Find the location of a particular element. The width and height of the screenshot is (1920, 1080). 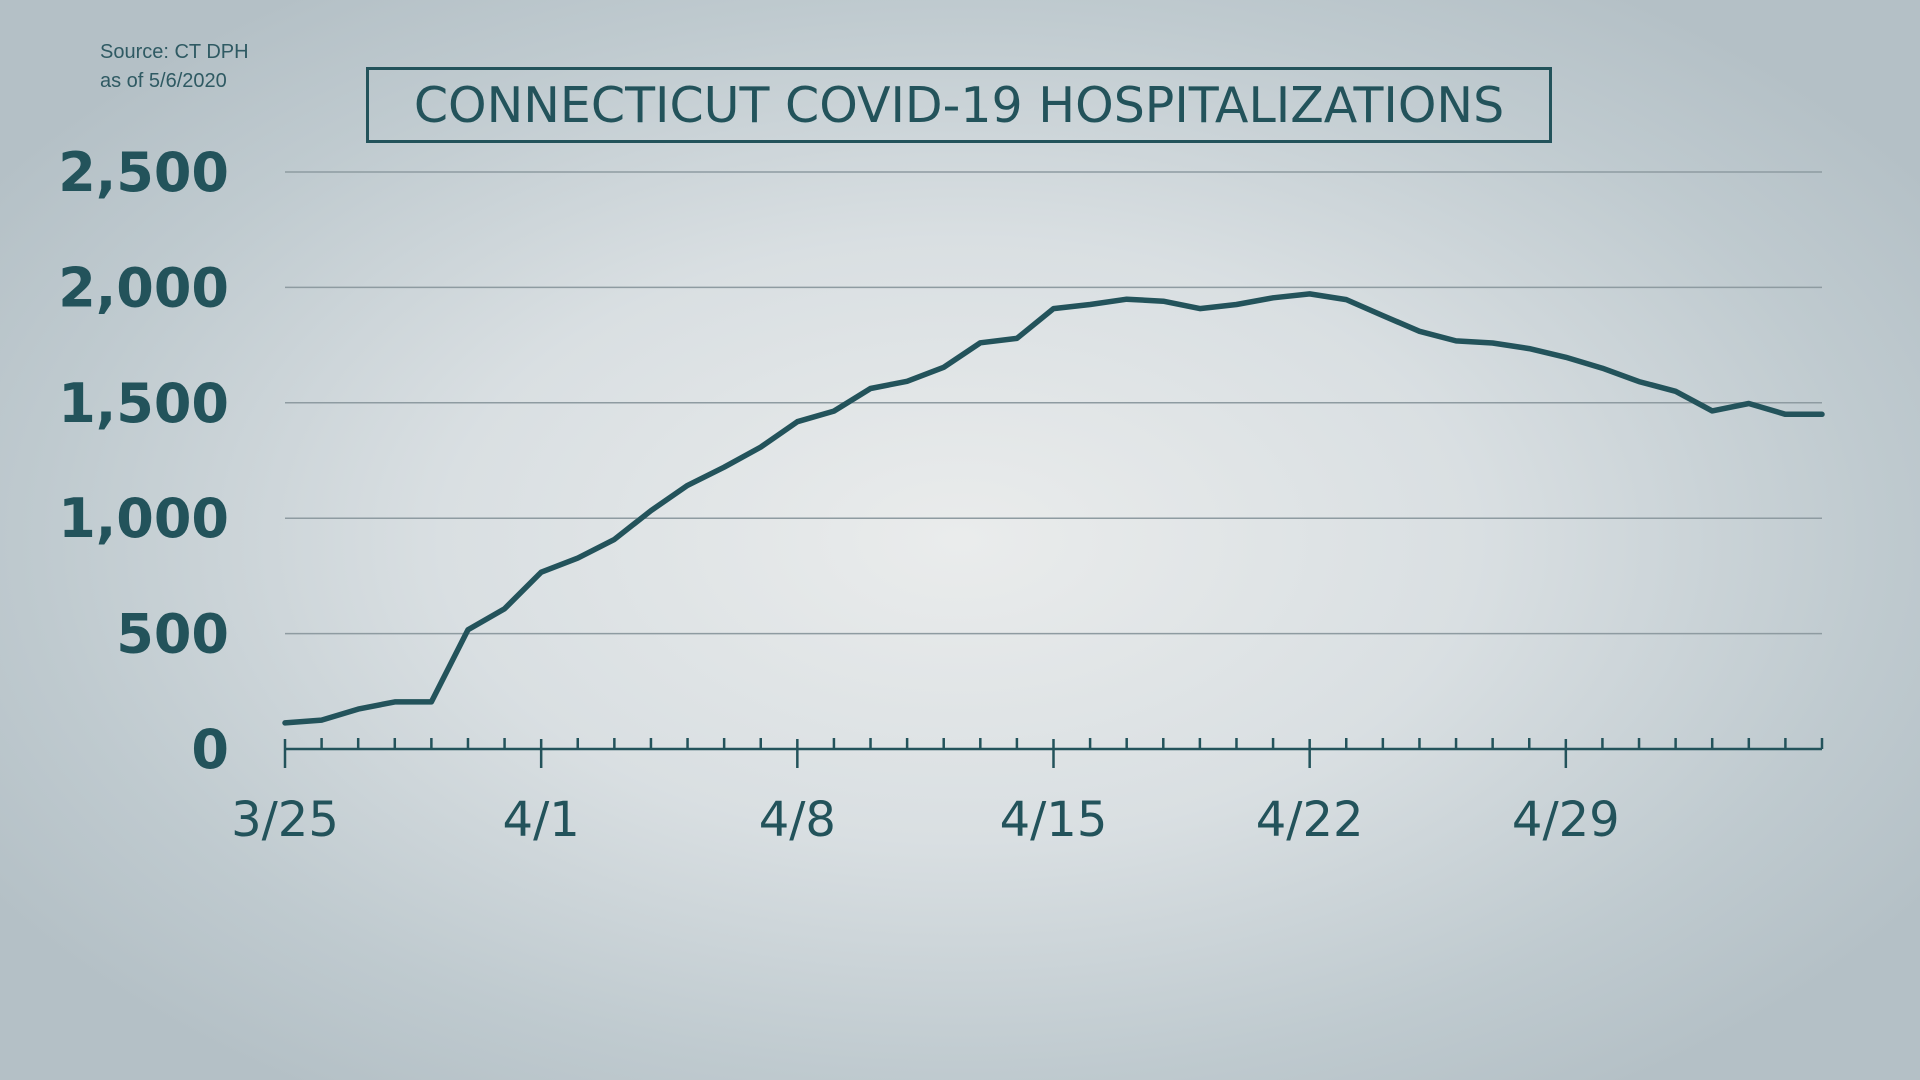

y-tick-label: 500 is located at coordinates (172, 634).